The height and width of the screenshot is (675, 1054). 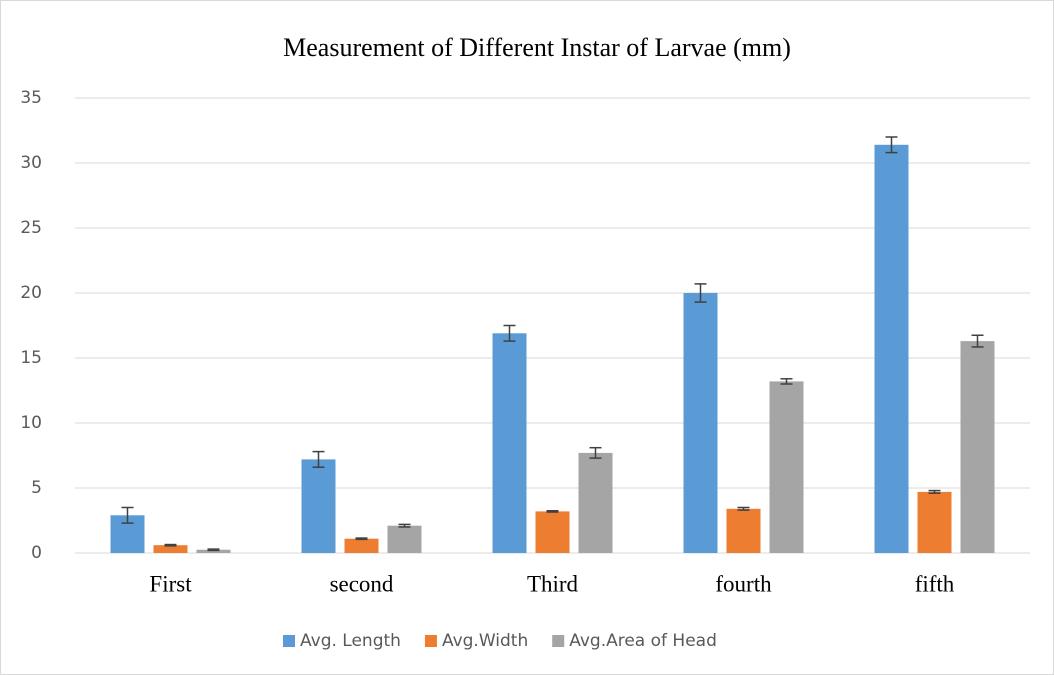 I want to click on y-tick-label: 10, so click(x=31, y=423).